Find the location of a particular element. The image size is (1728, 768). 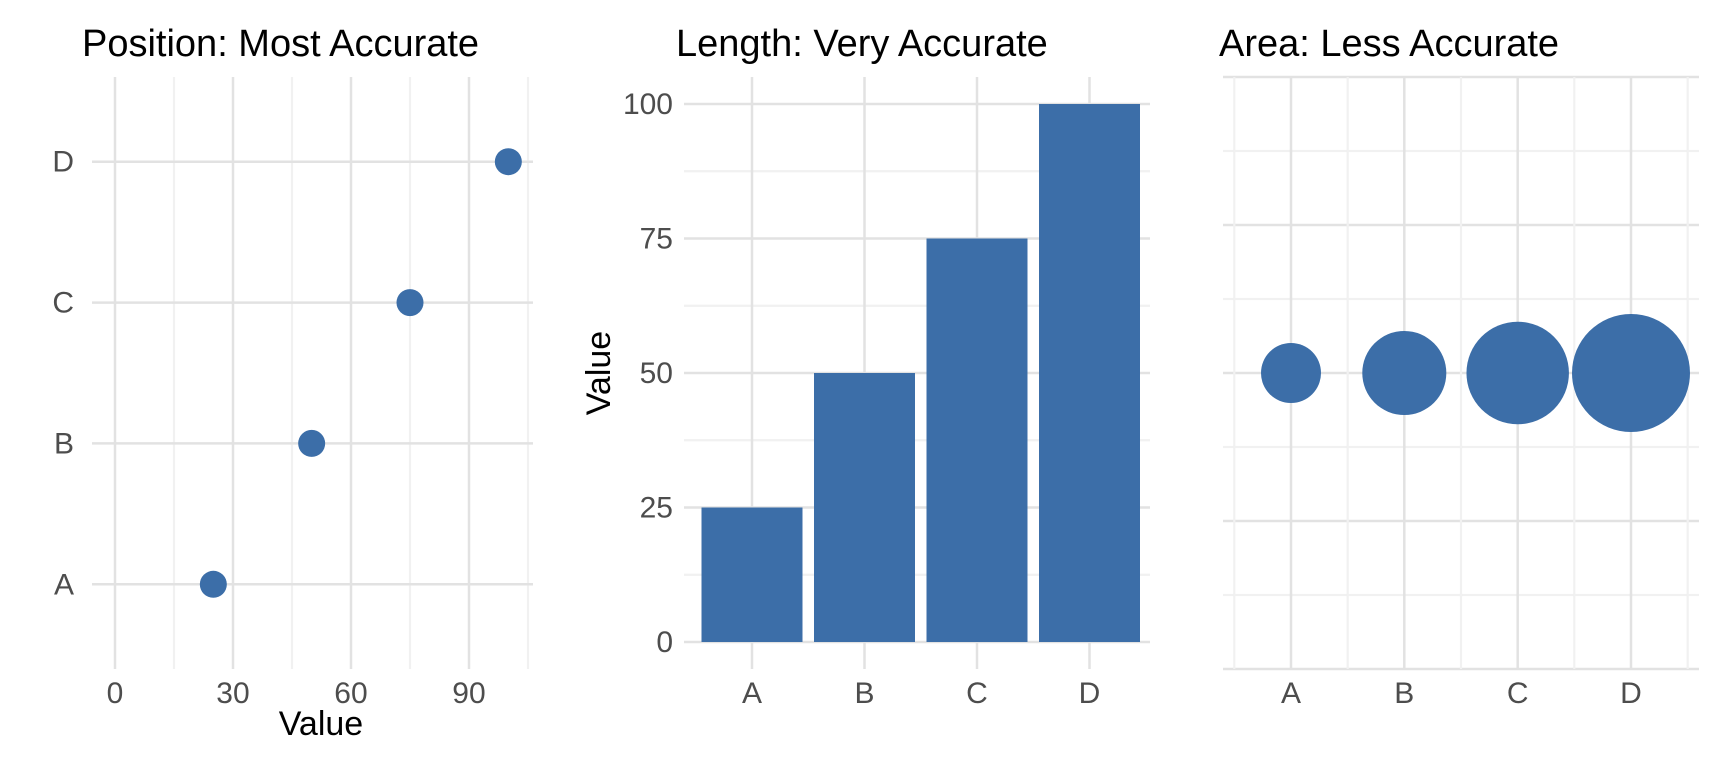

x-tick-label: 0 is located at coordinates (115, 693).